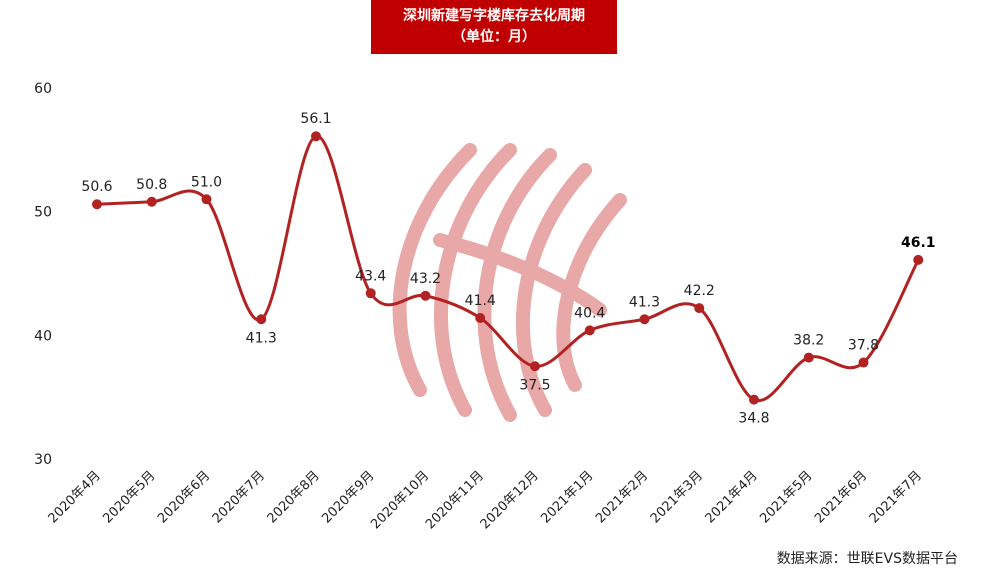 The height and width of the screenshot is (582, 1000). Describe the element at coordinates (732, 497) in the screenshot. I see `x-tick-label: 2021年4月` at that location.